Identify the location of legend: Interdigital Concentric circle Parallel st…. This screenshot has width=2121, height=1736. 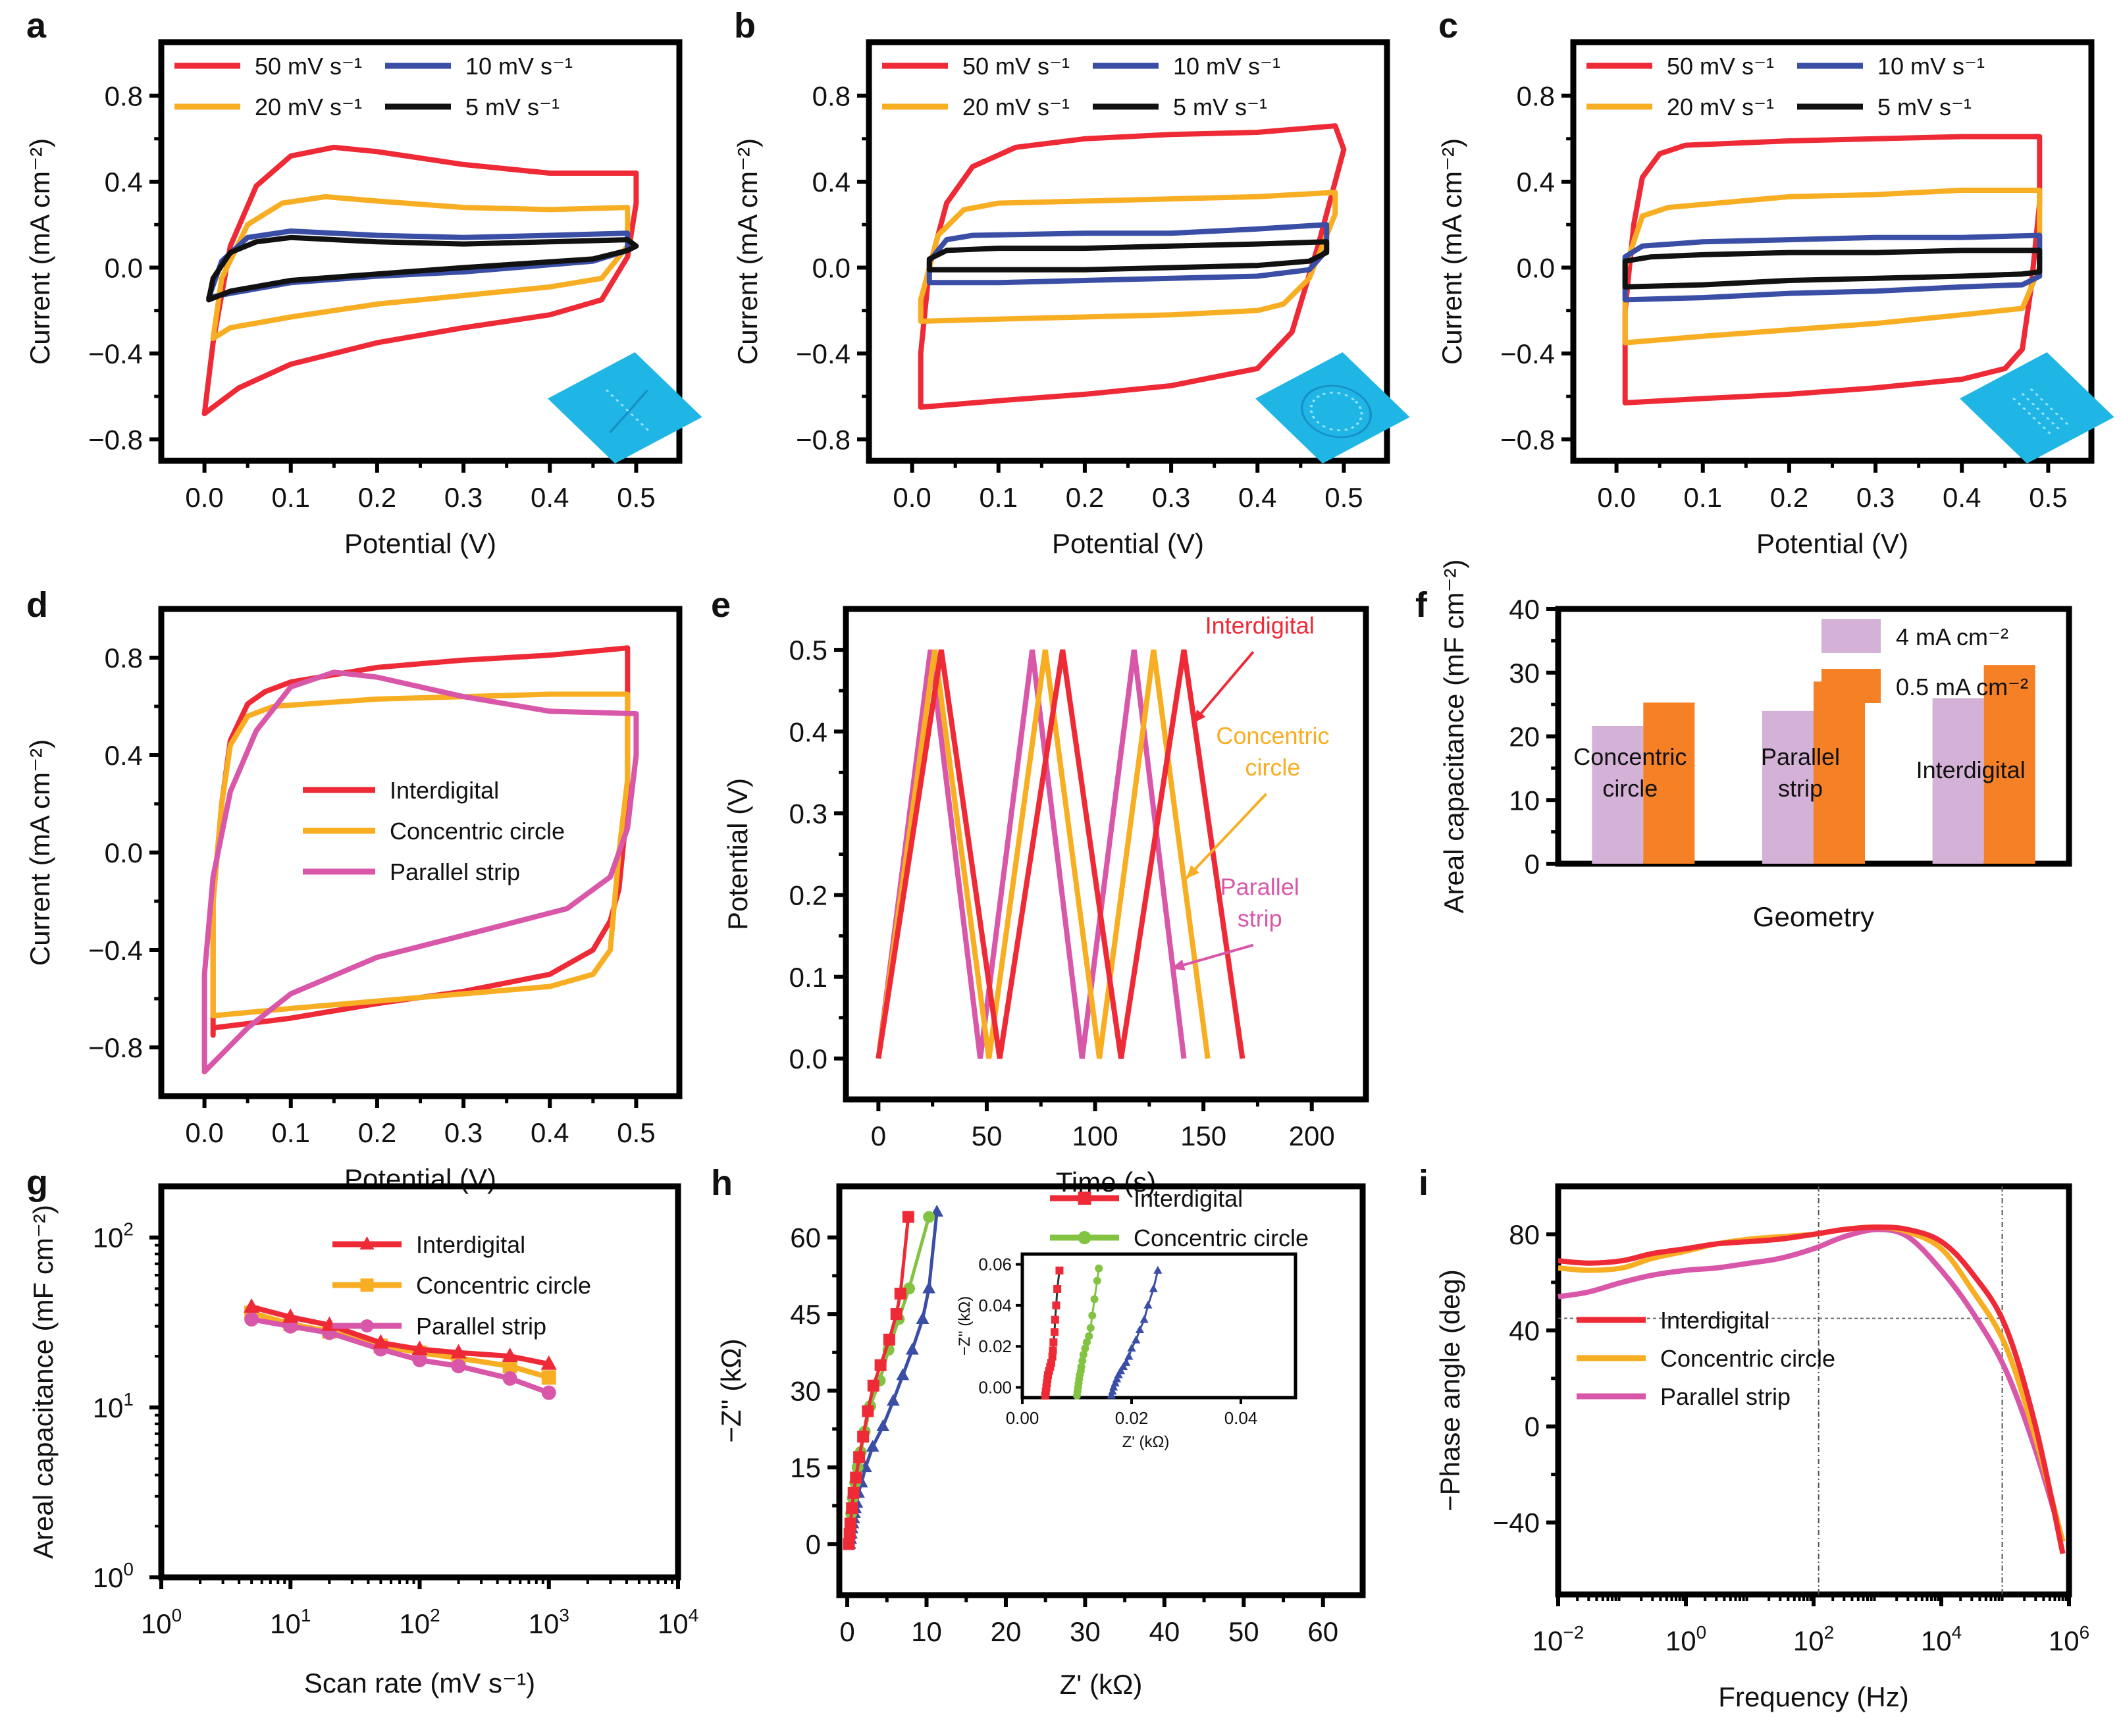
(1706, 1358).